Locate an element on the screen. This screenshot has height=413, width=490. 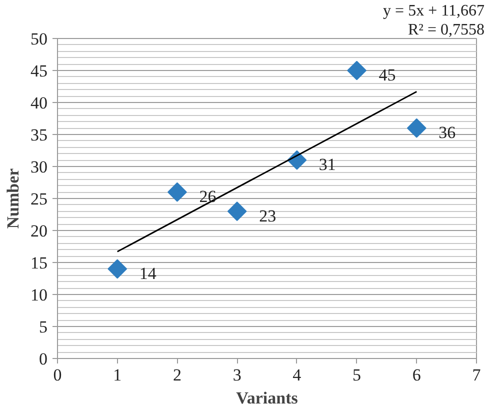
data-label: 23 is located at coordinates (267, 216).